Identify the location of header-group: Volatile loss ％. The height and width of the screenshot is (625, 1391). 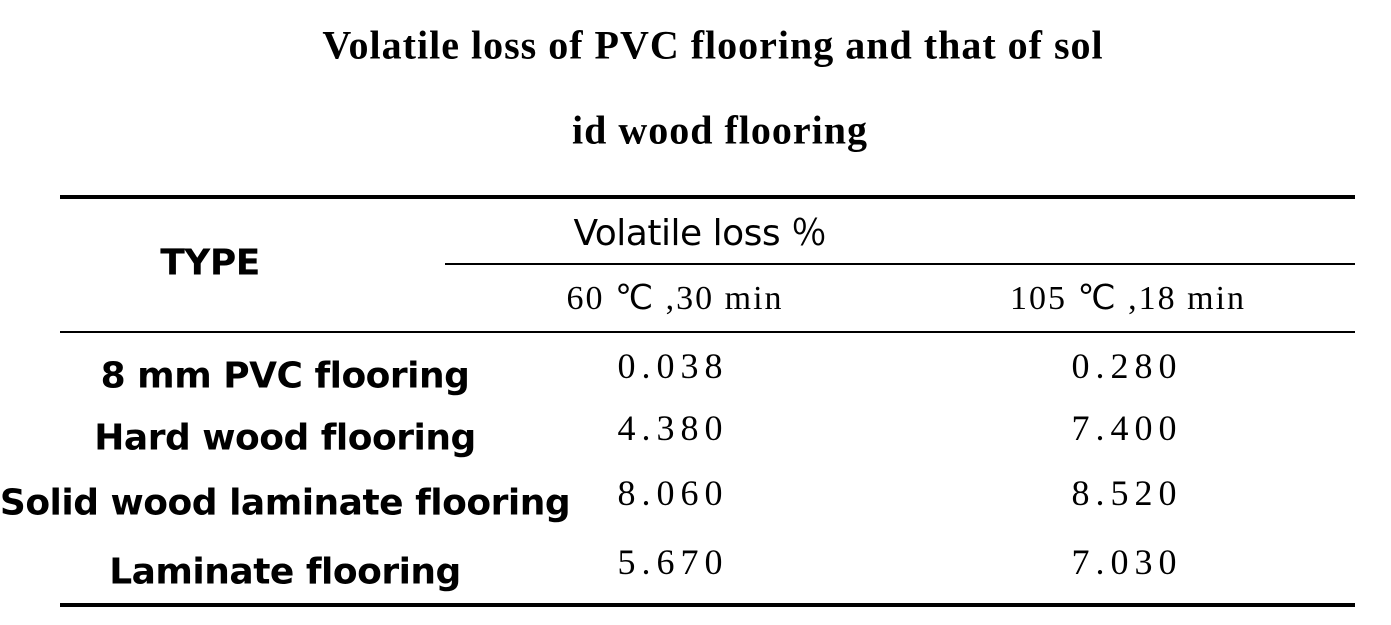
(700, 233).